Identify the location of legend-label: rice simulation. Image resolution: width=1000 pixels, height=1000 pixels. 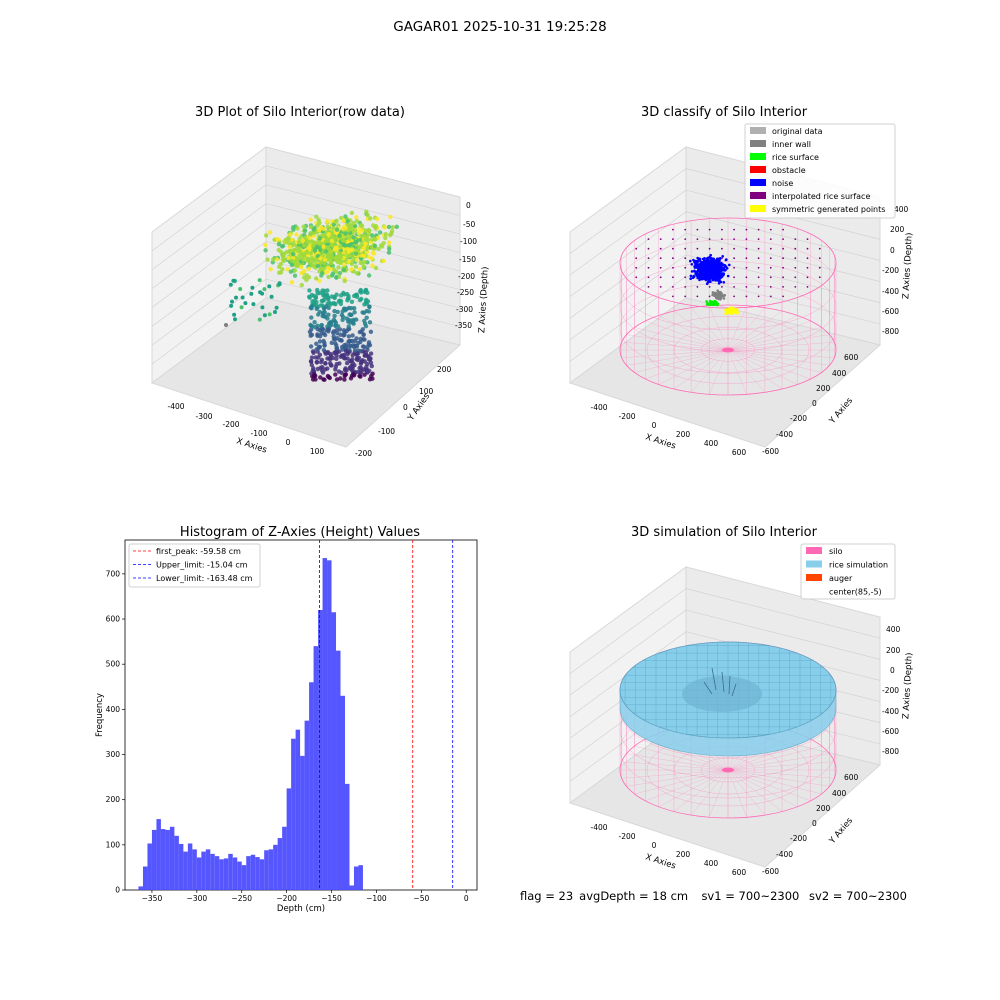
(858, 565).